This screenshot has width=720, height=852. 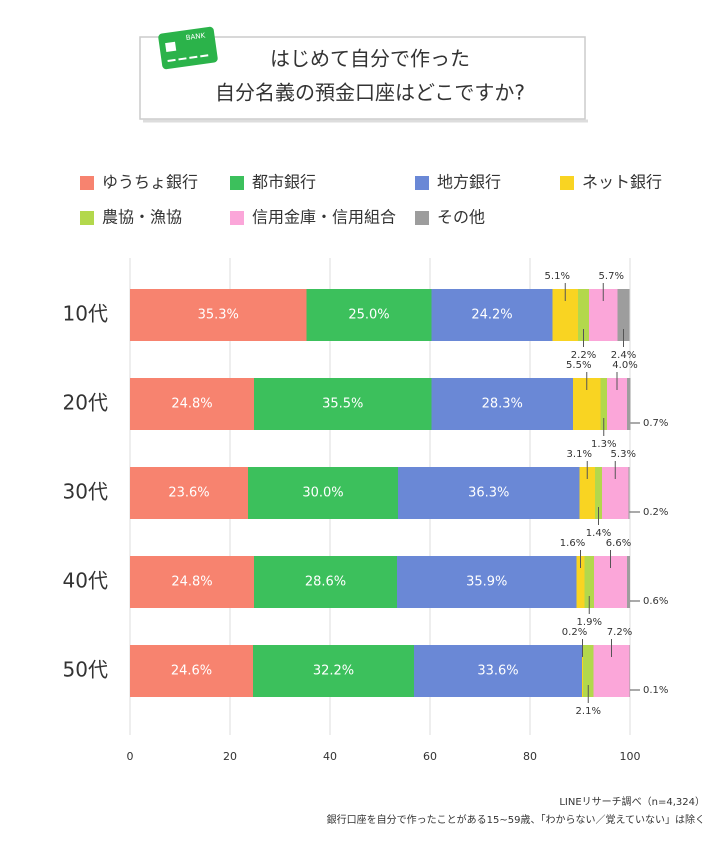 I want to click on source: LINEリサーチ調べ（n=4,324）, so click(x=632, y=801).